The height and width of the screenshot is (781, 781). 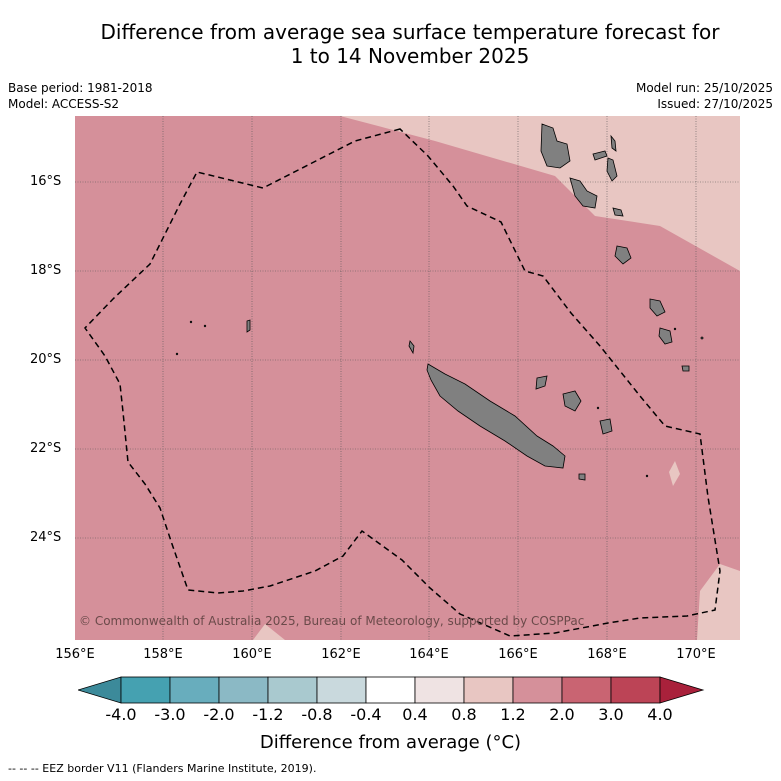 What do you see at coordinates (513, 714) in the screenshot?
I see `colorbar-tick-label: 1.2` at bounding box center [513, 714].